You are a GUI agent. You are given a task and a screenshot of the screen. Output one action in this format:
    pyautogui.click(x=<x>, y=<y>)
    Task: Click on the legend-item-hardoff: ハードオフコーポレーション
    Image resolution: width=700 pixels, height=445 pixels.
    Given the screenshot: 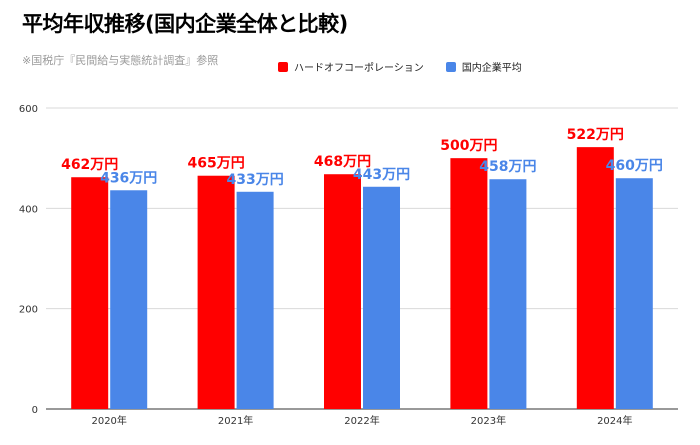 What is the action you would take?
    pyautogui.click(x=351, y=66)
    